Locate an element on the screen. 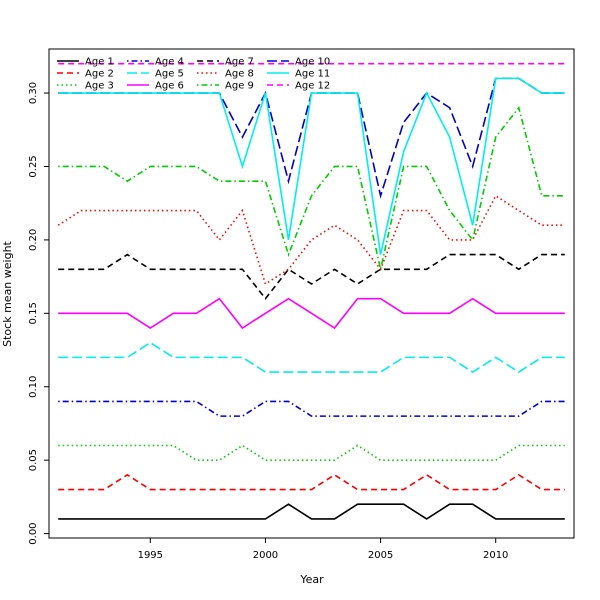  legend-entry-age-8: Age 8 is located at coordinates (239, 74).